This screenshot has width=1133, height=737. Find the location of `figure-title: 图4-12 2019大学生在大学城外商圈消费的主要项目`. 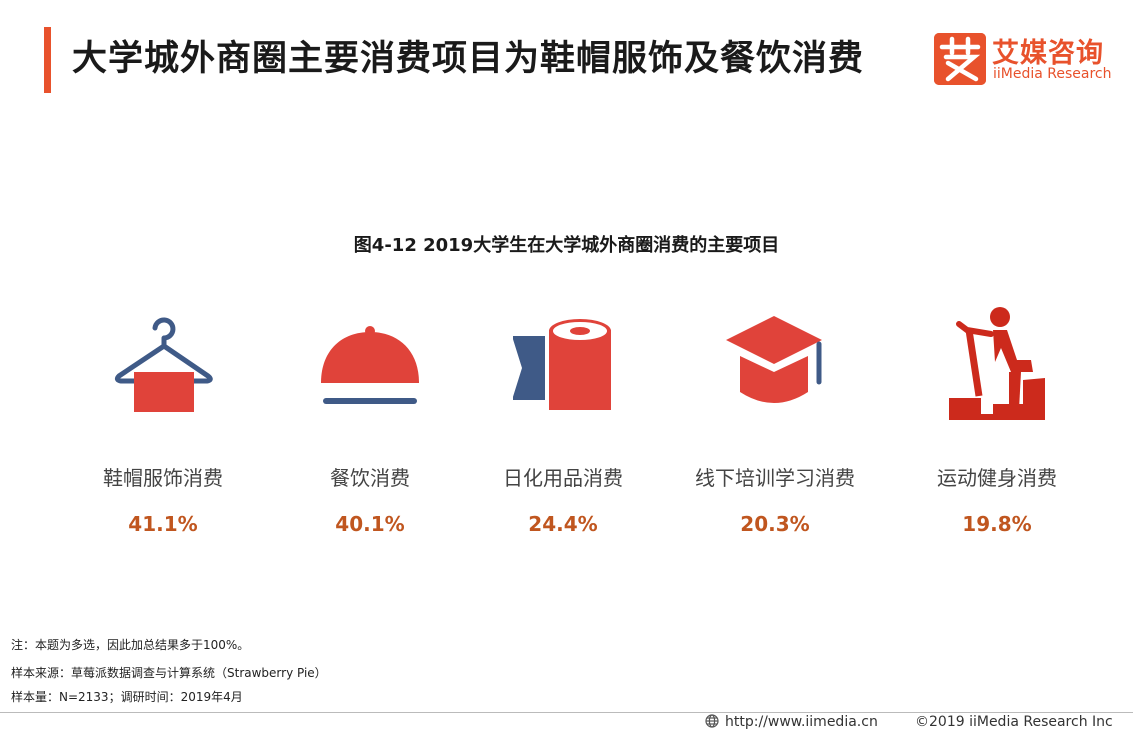

figure-title: 图4-12 2019大学生在大学城外商圈消费的主要项目 is located at coordinates (566, 245).